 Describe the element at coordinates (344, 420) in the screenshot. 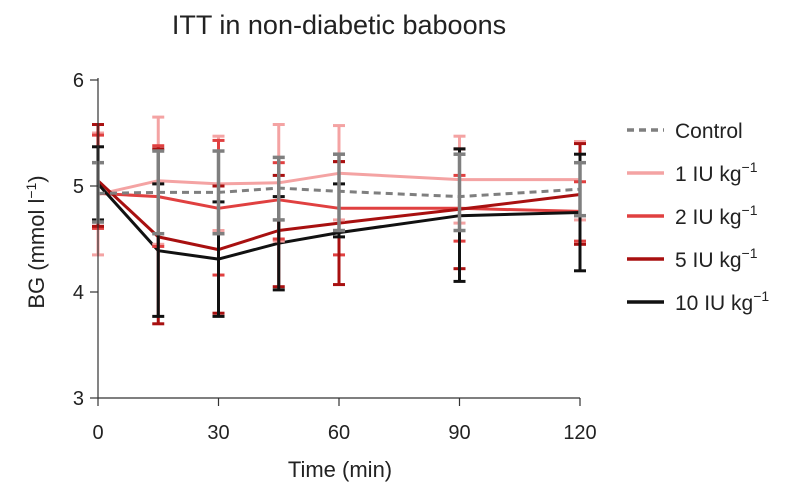

I see `x-axis: 0 30 60 90 120` at that location.